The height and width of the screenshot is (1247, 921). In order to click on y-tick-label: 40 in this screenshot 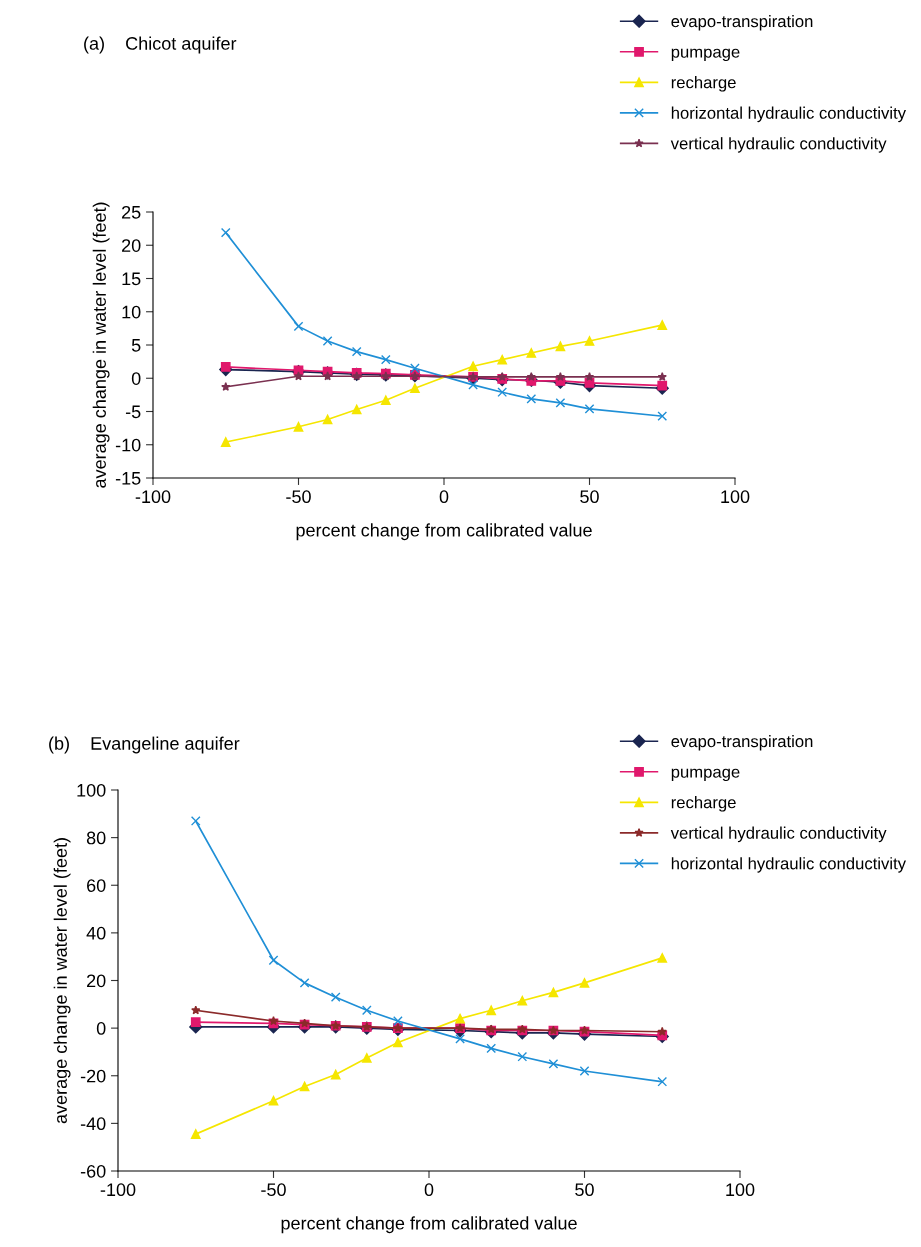, I will do `click(96, 933)`.